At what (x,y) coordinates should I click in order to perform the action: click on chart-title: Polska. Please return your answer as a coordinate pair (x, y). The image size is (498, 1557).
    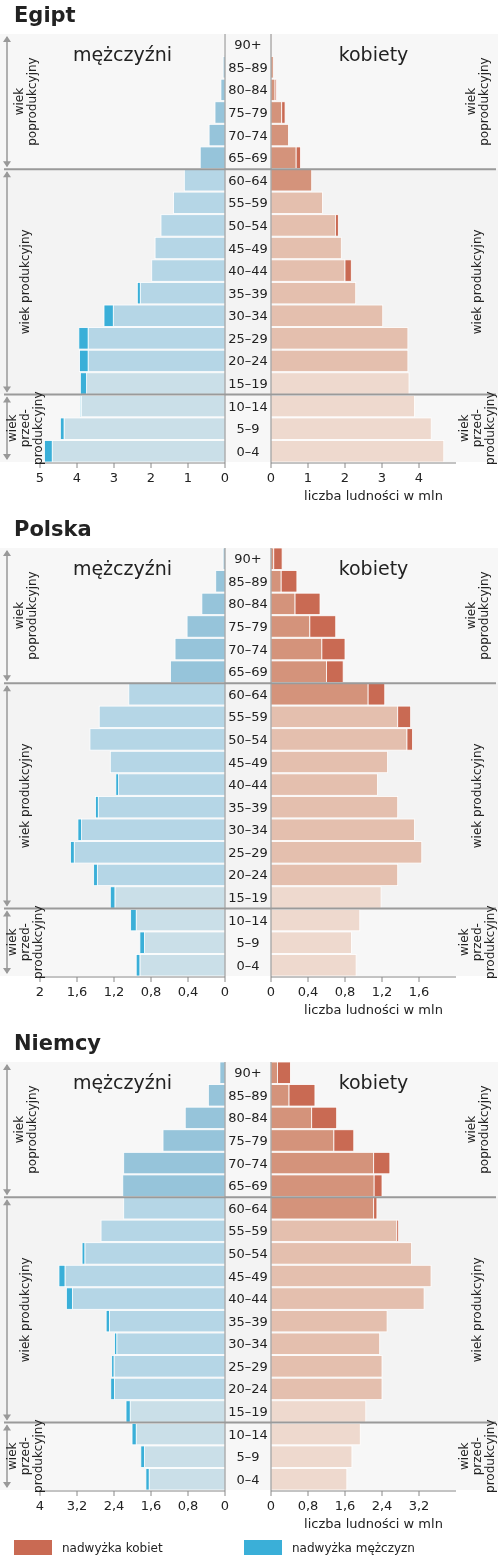
    Looking at the image, I should click on (53, 529).